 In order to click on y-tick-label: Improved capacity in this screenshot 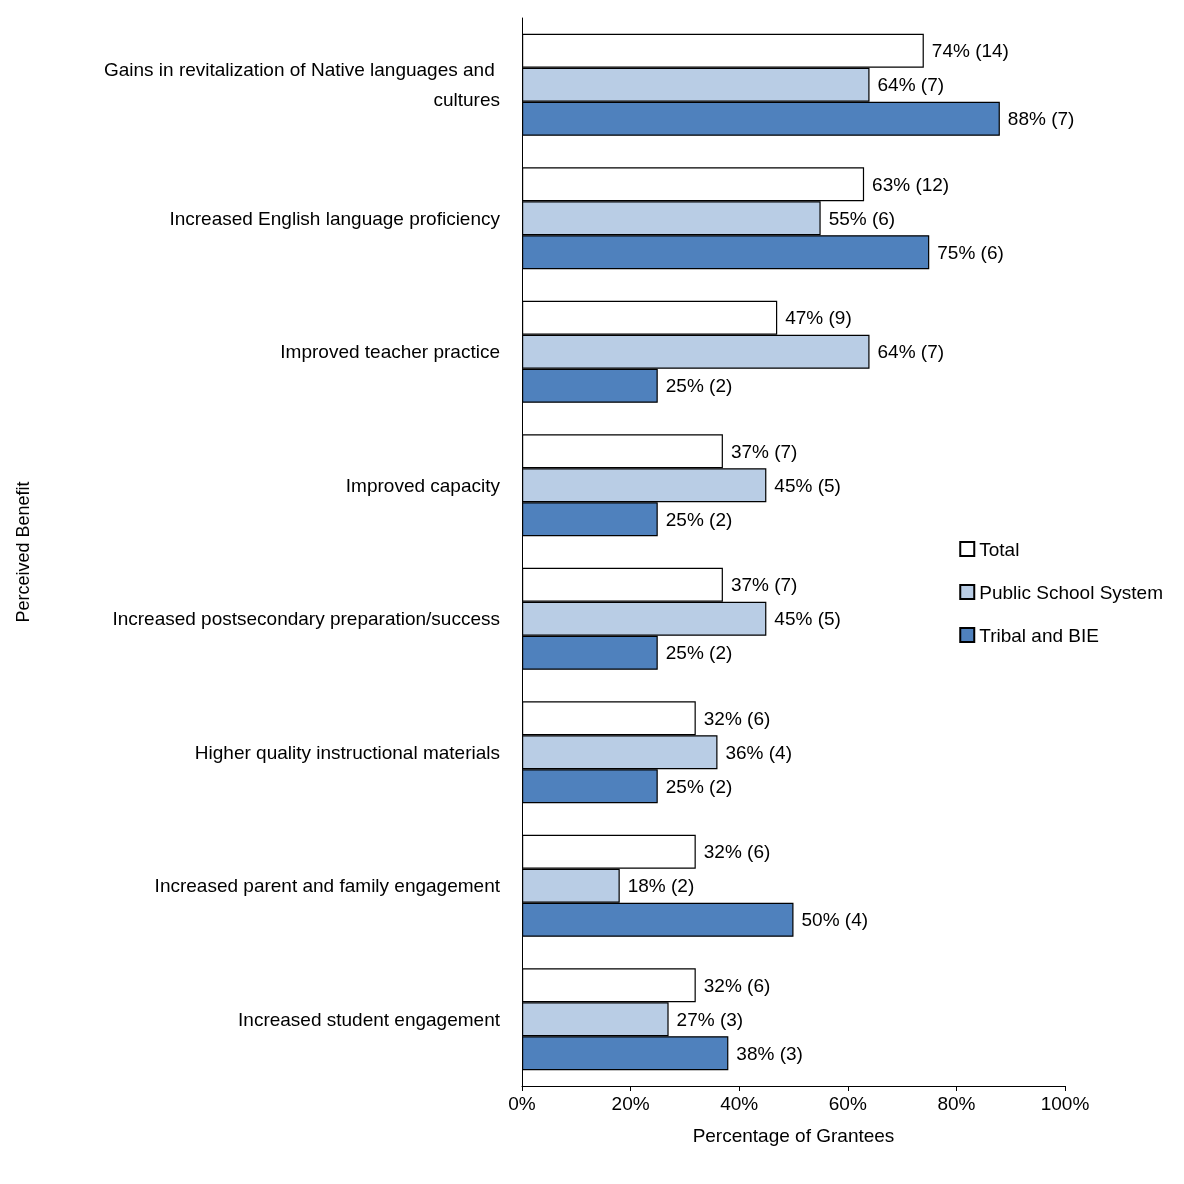, I will do `click(423, 485)`.